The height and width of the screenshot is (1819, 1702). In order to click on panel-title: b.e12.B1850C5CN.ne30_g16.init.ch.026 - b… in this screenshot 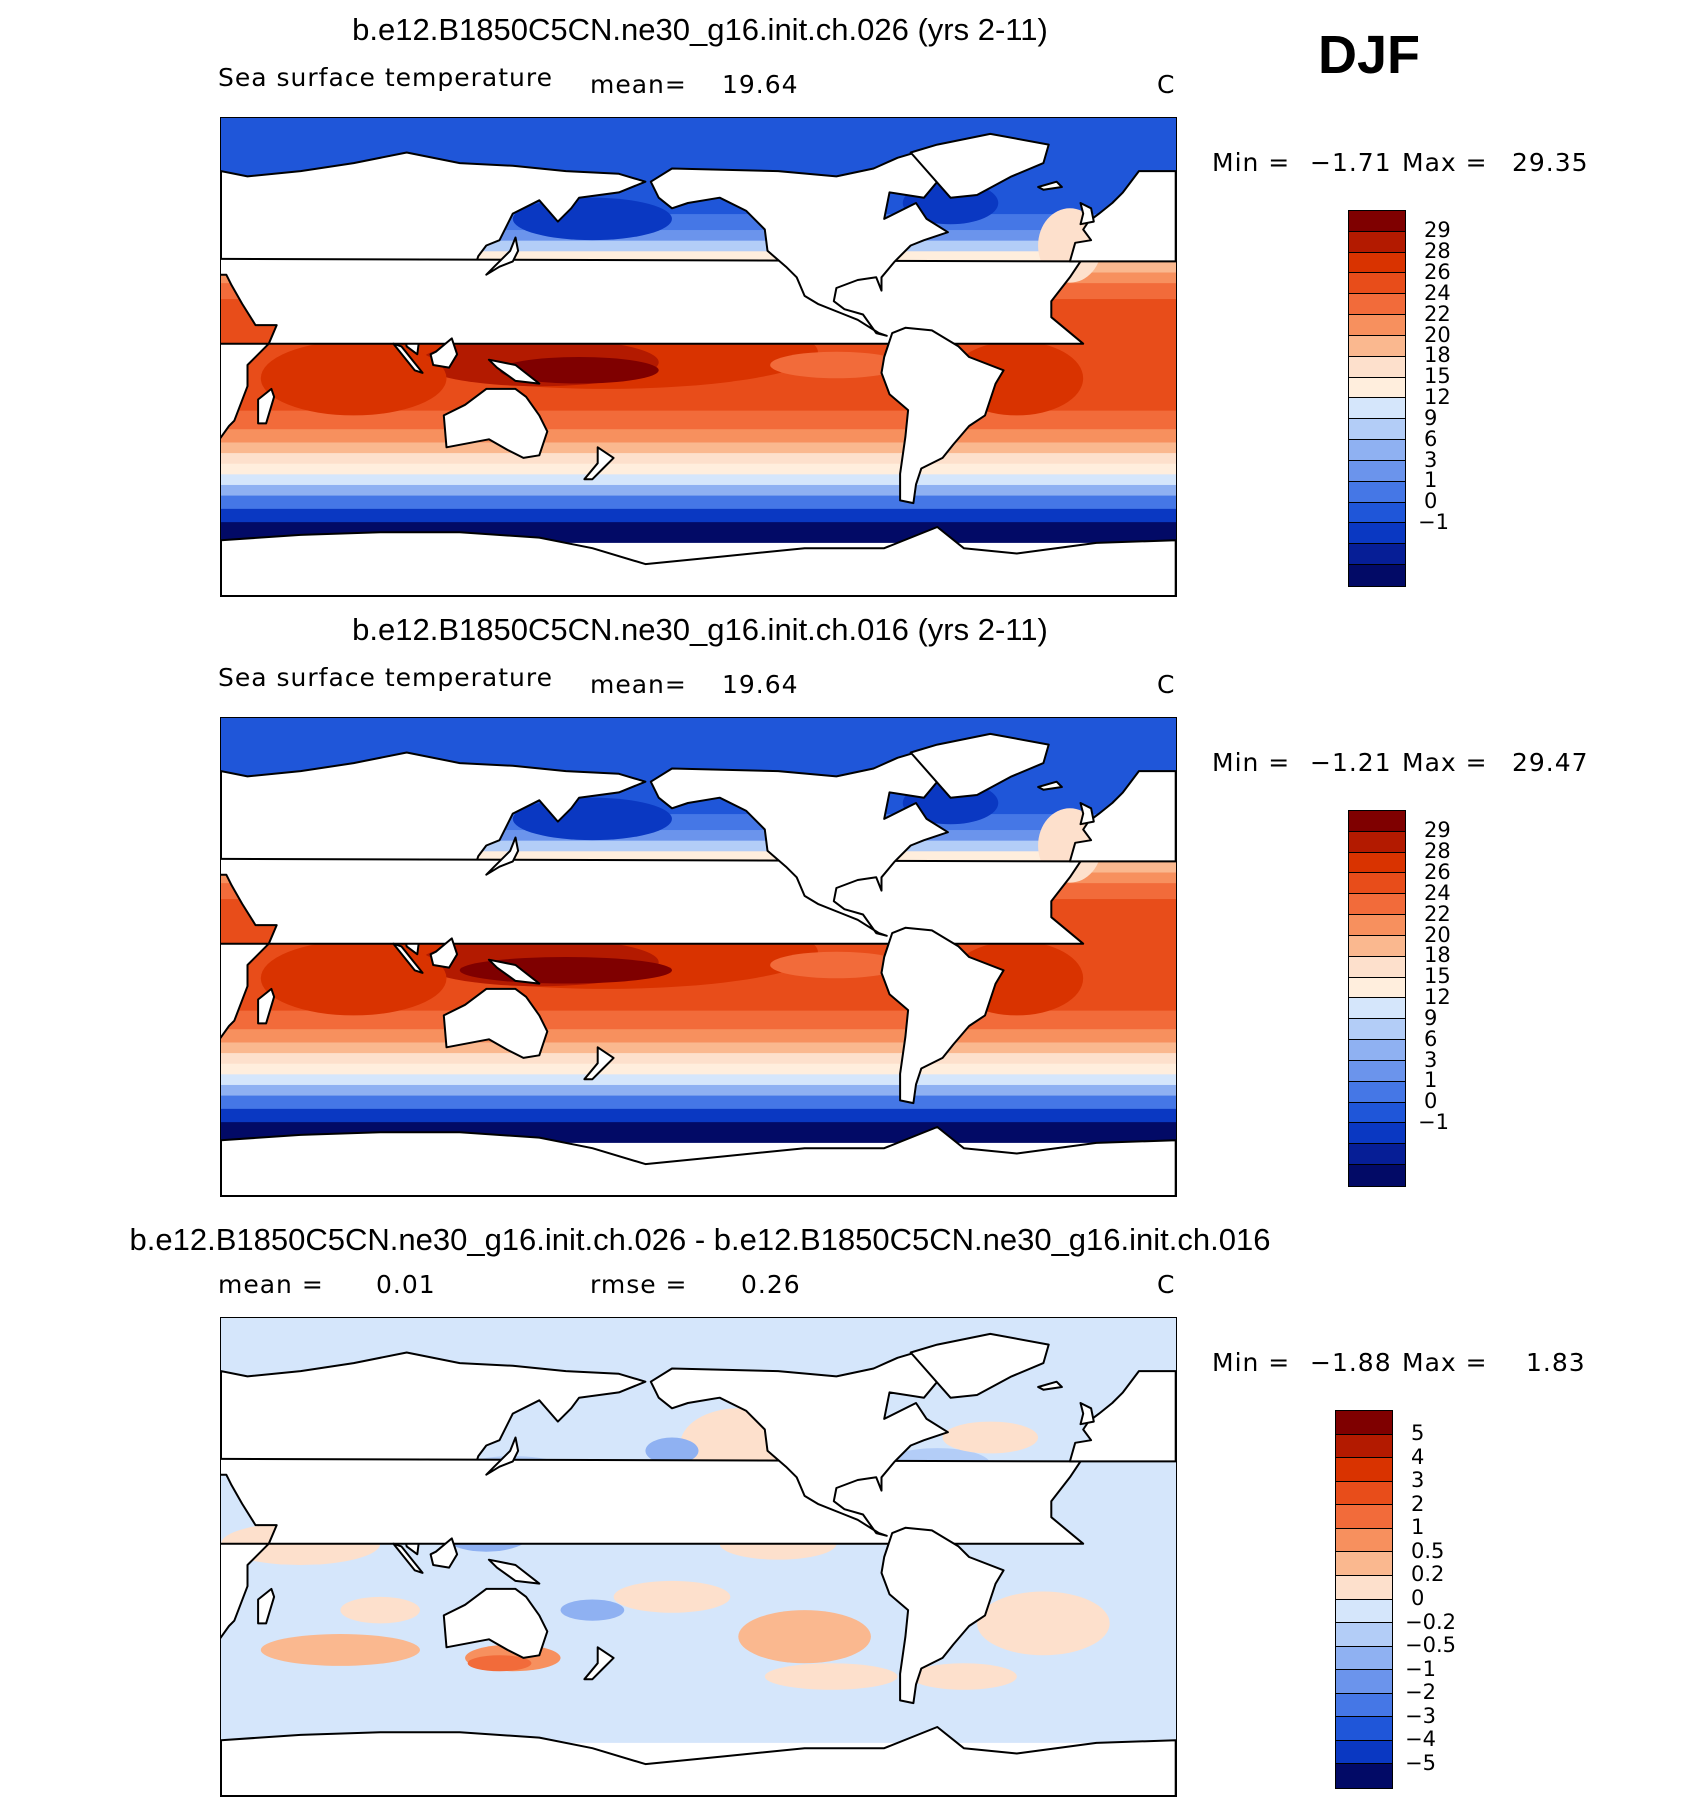, I will do `click(700, 1239)`.